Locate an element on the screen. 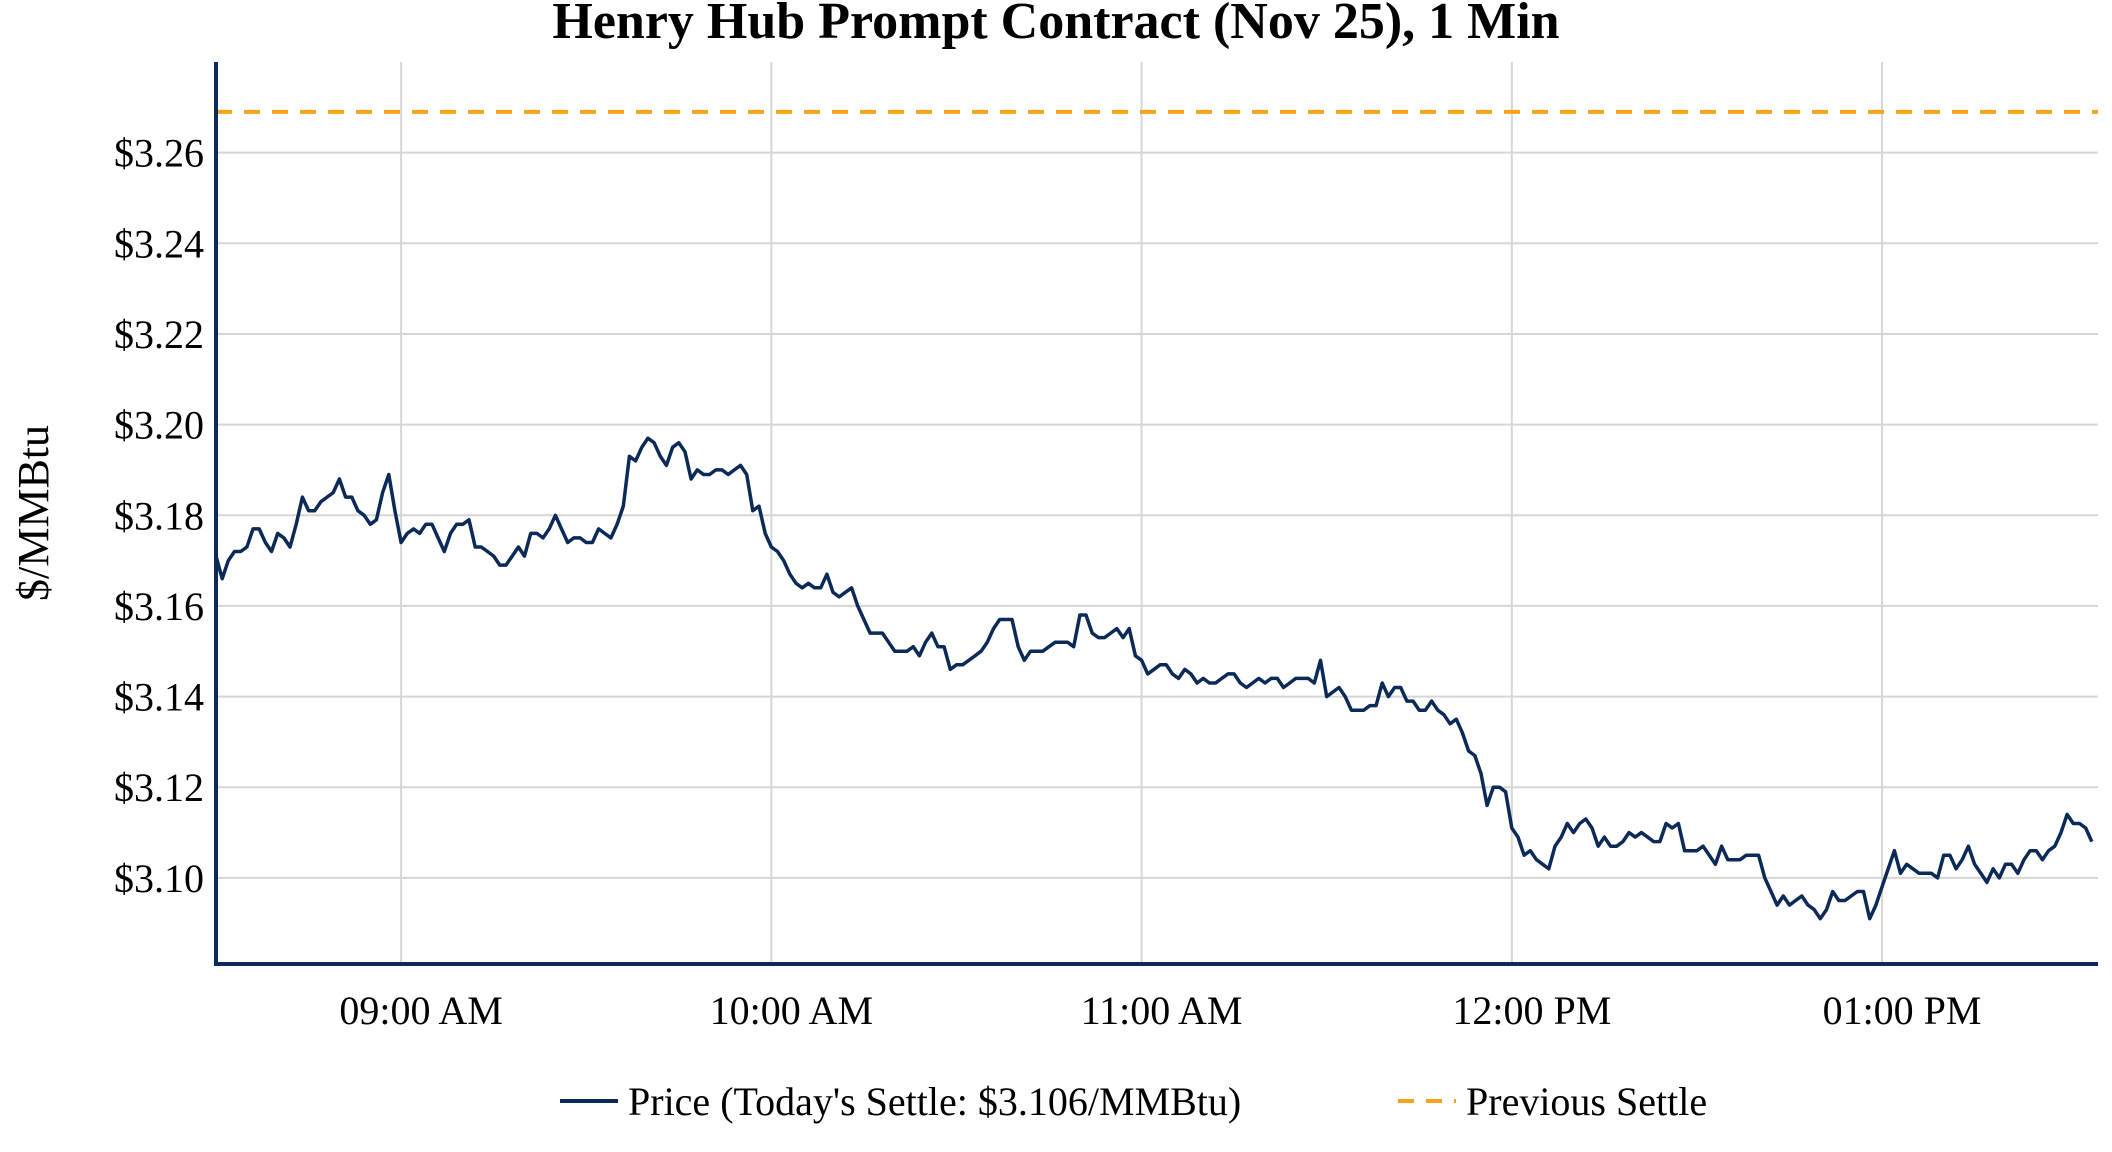  x-tick-label: 10:00 AM is located at coordinates (791, 1010).